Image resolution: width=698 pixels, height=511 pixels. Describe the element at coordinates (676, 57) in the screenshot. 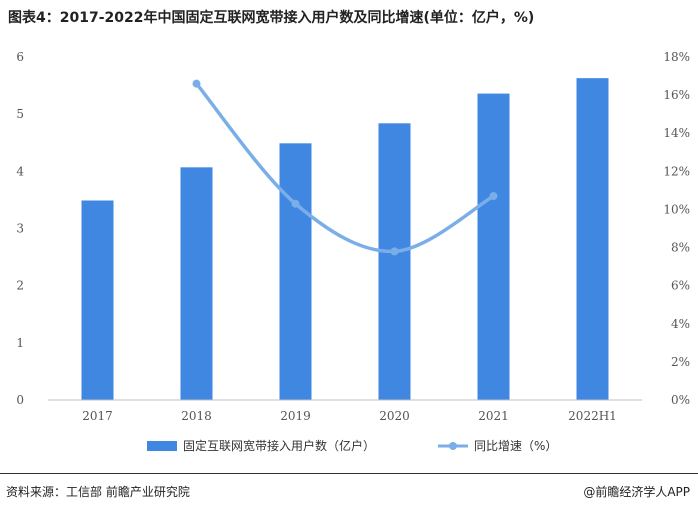

I see `y-right-tick-label: 18%` at that location.